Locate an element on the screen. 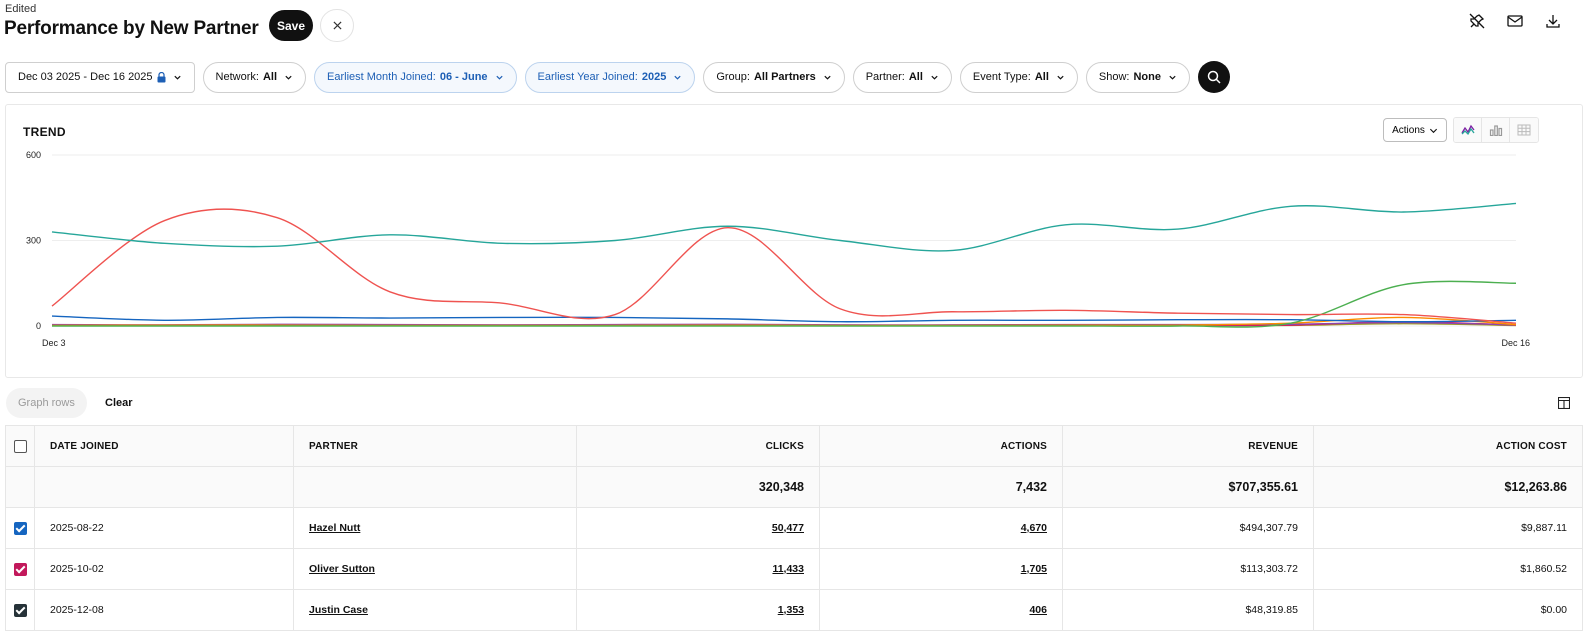  actions-cell: 406 is located at coordinates (941, 610).